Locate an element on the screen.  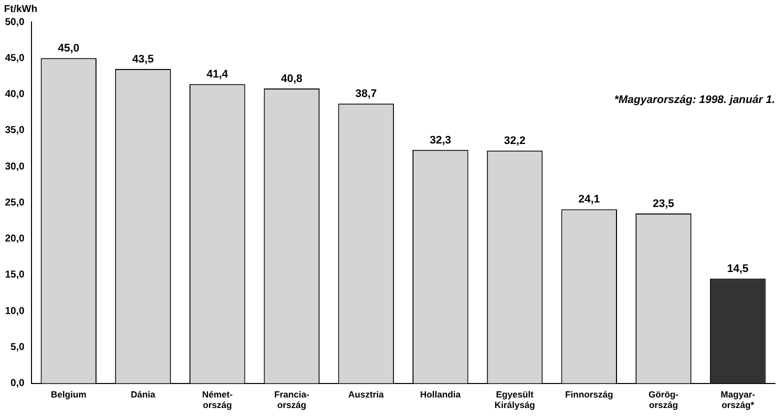
y-tick-label: 30,0 is located at coordinates (14, 166).